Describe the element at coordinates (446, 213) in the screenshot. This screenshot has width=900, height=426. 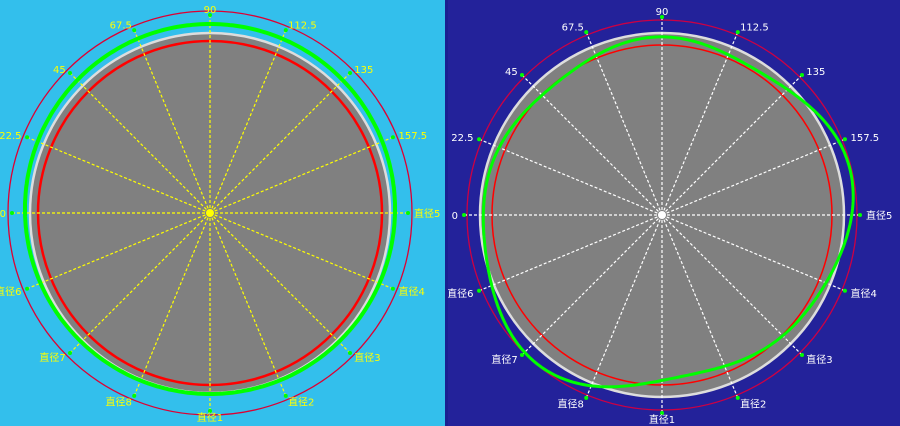
I see `panel-divider` at that location.